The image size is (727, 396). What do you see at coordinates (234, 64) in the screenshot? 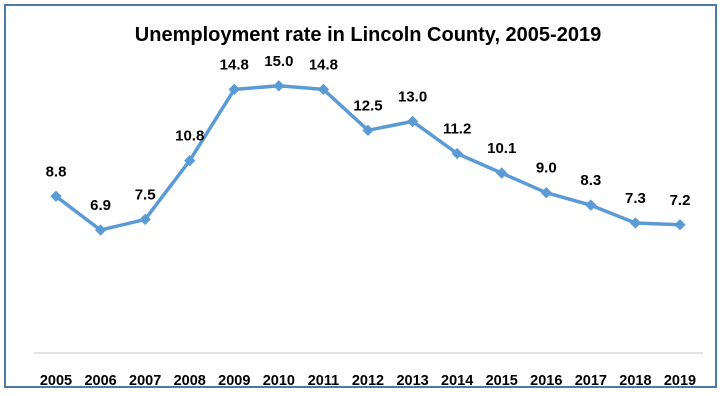
I see `data-label-2009: 14.8` at bounding box center [234, 64].